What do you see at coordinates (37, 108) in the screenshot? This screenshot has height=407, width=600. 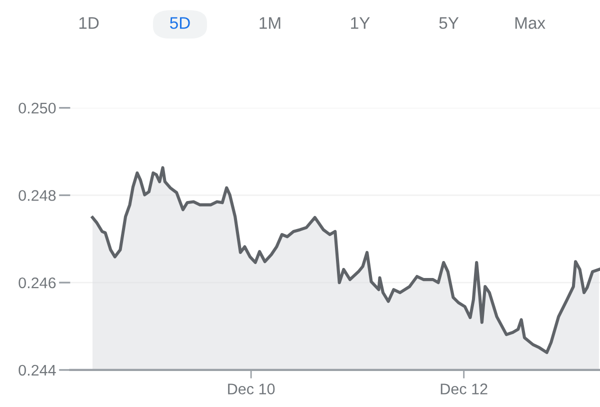 I see `y-tick-label: 0.250` at bounding box center [37, 108].